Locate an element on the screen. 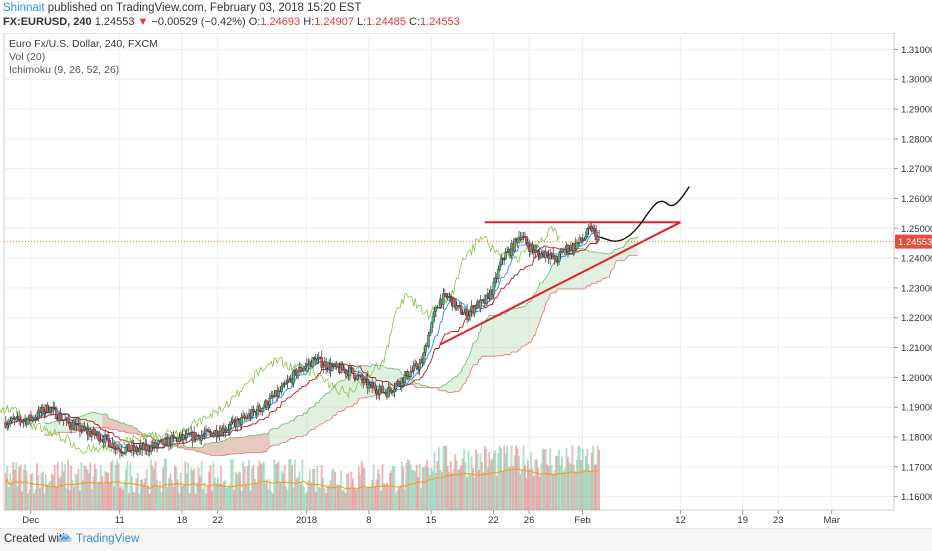 Image resolution: width=932 pixels, height=551 pixels. price-tick-label: 1.20000 is located at coordinates (916, 378).